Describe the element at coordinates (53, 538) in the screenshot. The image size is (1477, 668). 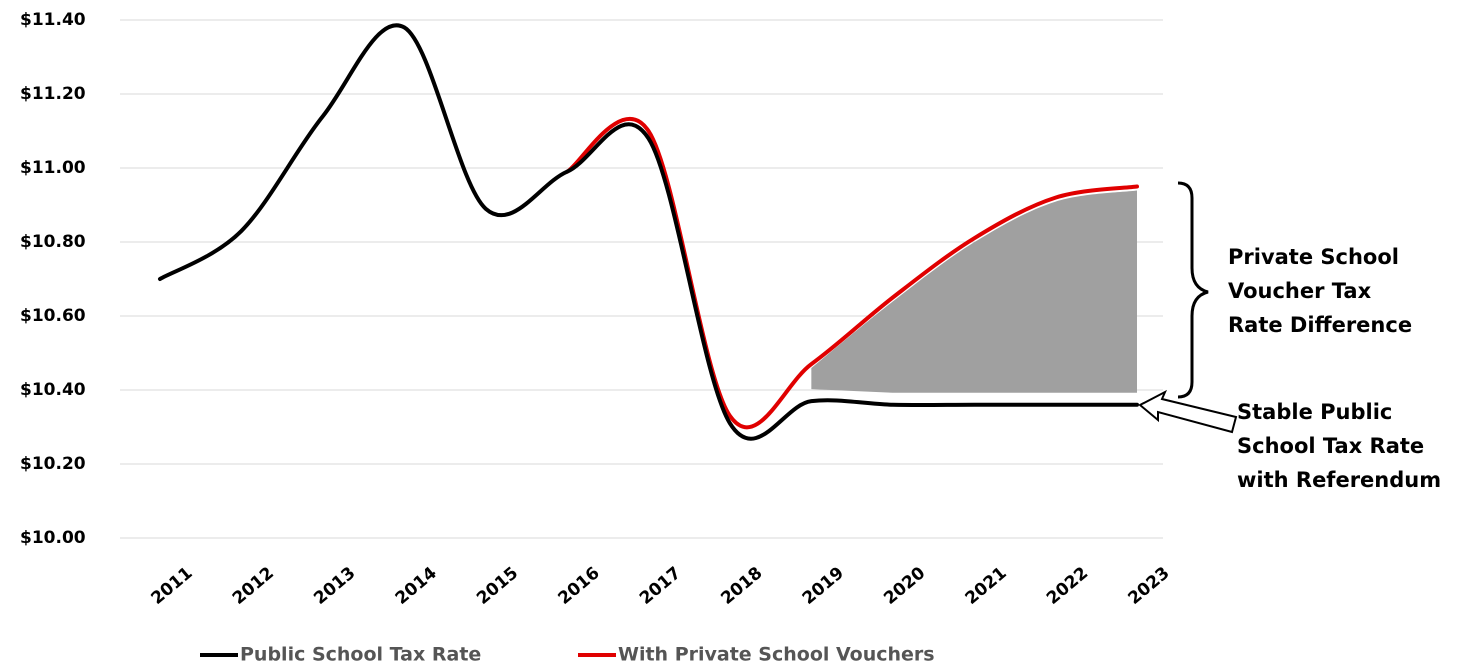
I see `y-tick-label: $10.00` at that location.